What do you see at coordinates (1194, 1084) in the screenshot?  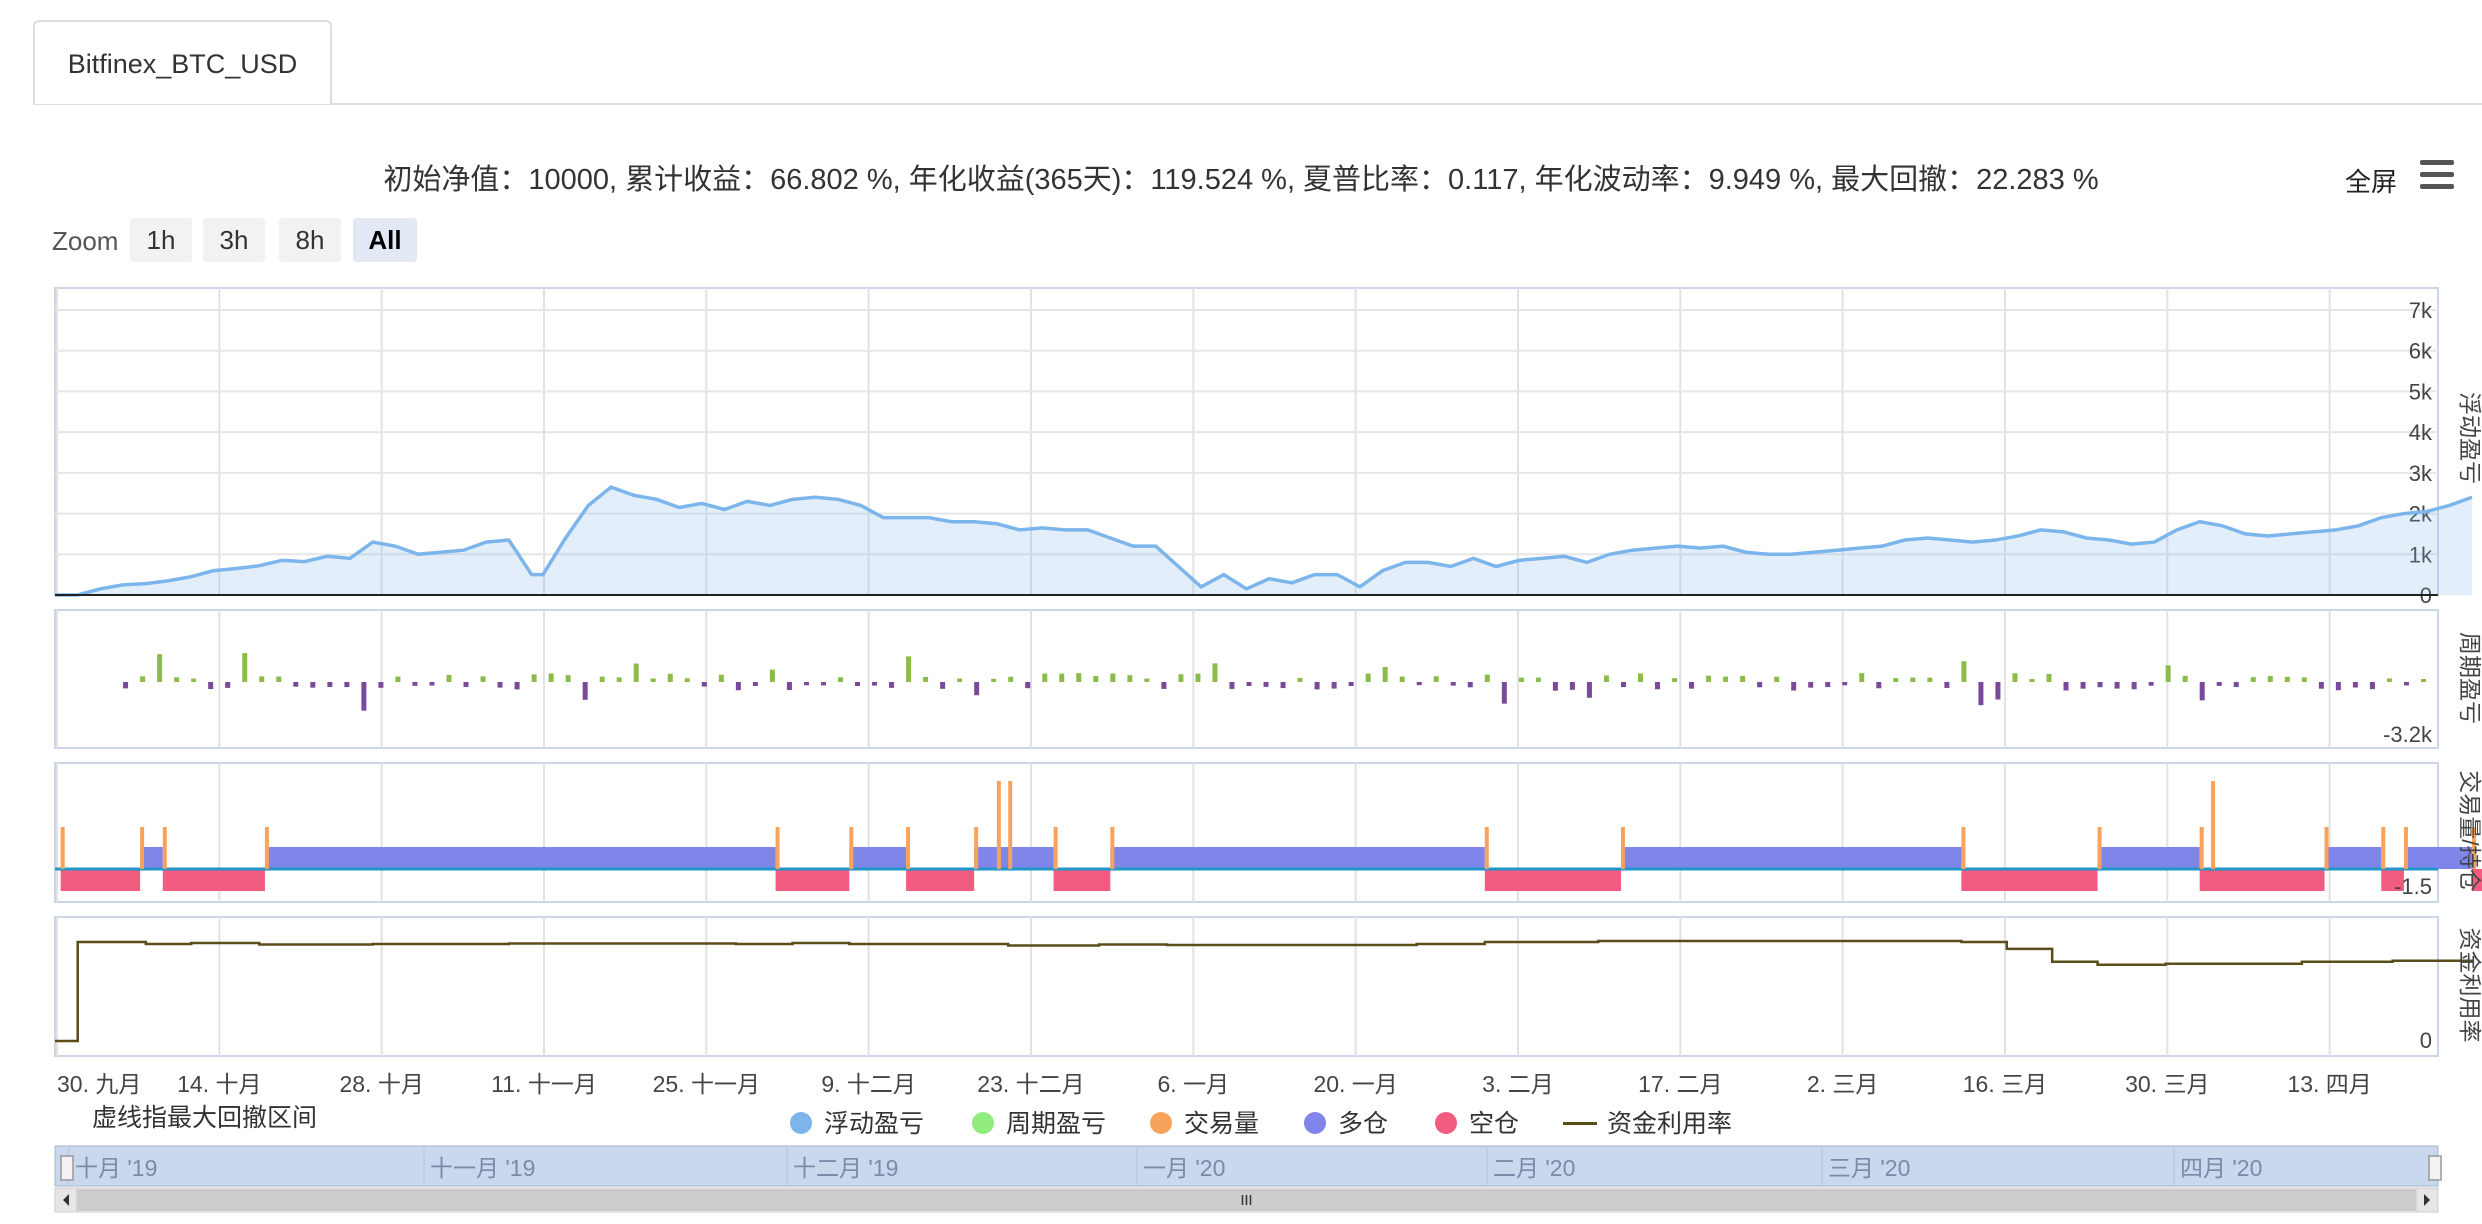 I see `x-tick-label: 6. 一月` at bounding box center [1194, 1084].